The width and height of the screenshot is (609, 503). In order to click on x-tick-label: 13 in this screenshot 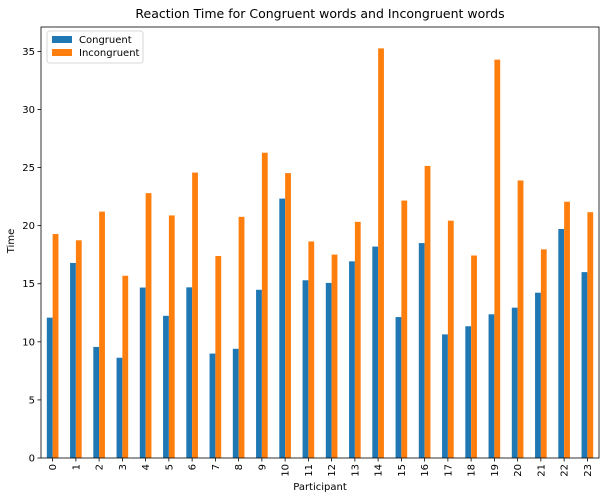, I will do `click(355, 470)`.